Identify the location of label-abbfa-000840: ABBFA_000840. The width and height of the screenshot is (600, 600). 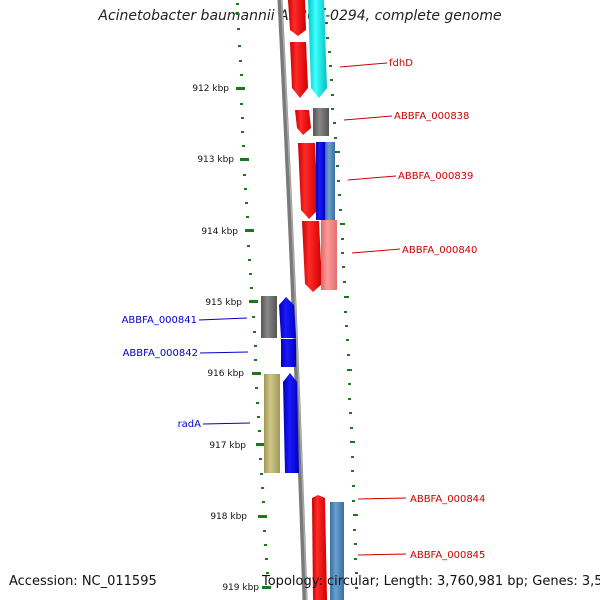
(439, 250).